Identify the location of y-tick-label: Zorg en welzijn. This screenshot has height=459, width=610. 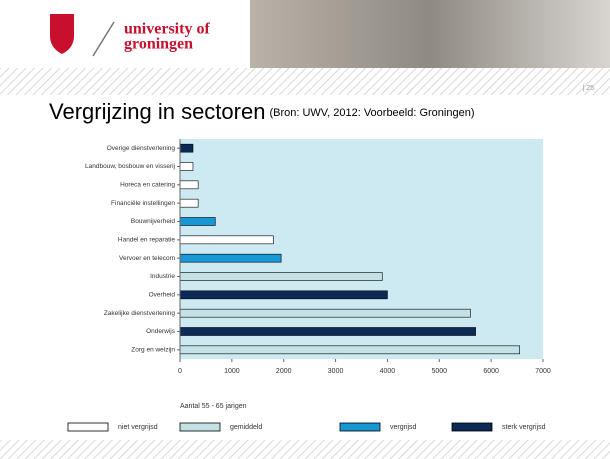
(153, 350).